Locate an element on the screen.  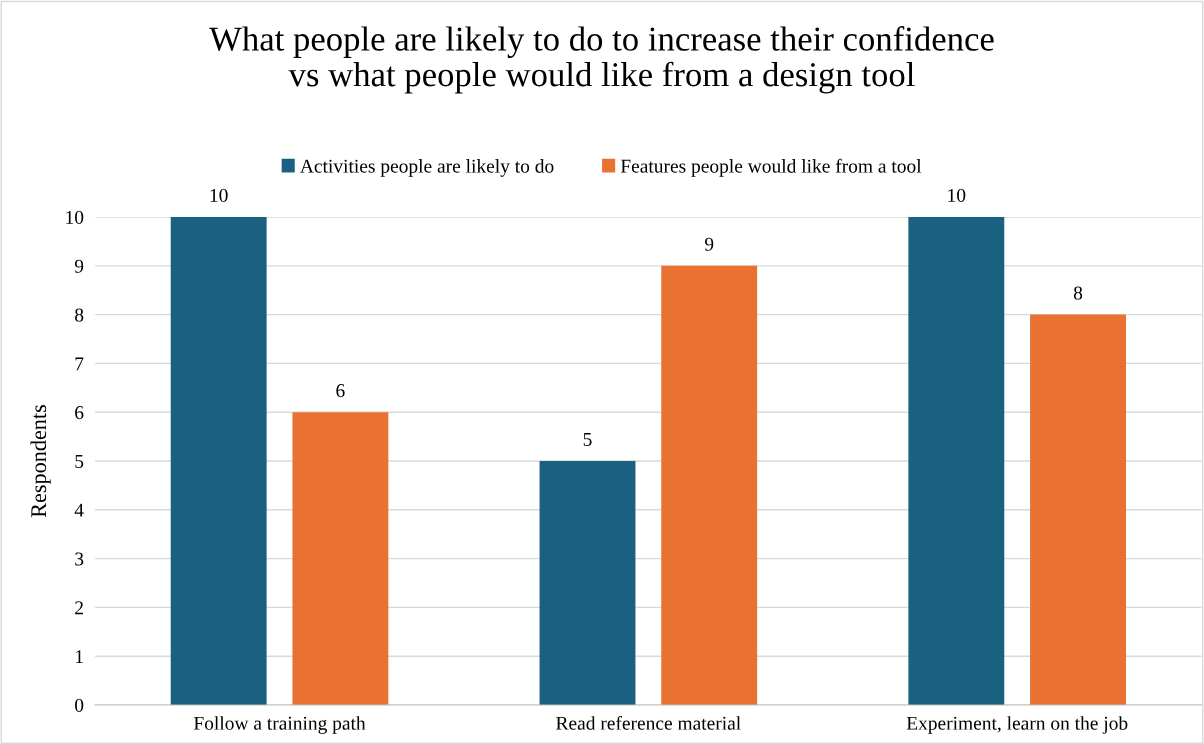
legend-label: Activities people are likely to do is located at coordinates (427, 168).